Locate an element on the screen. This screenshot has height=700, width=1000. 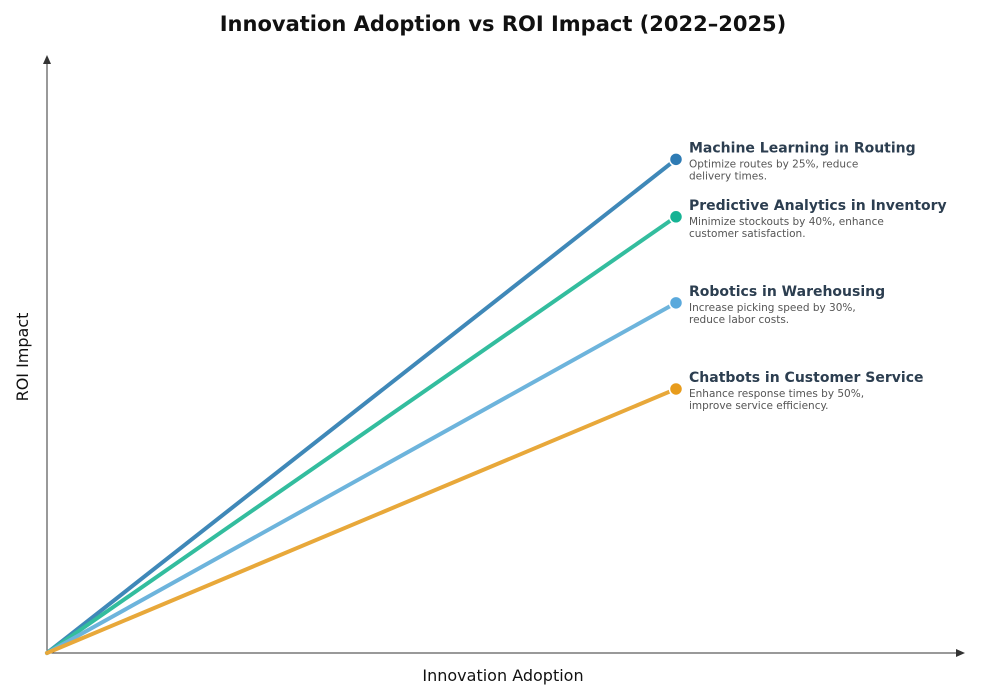
y-axis-label: ROI Impact is located at coordinates (22, 357).